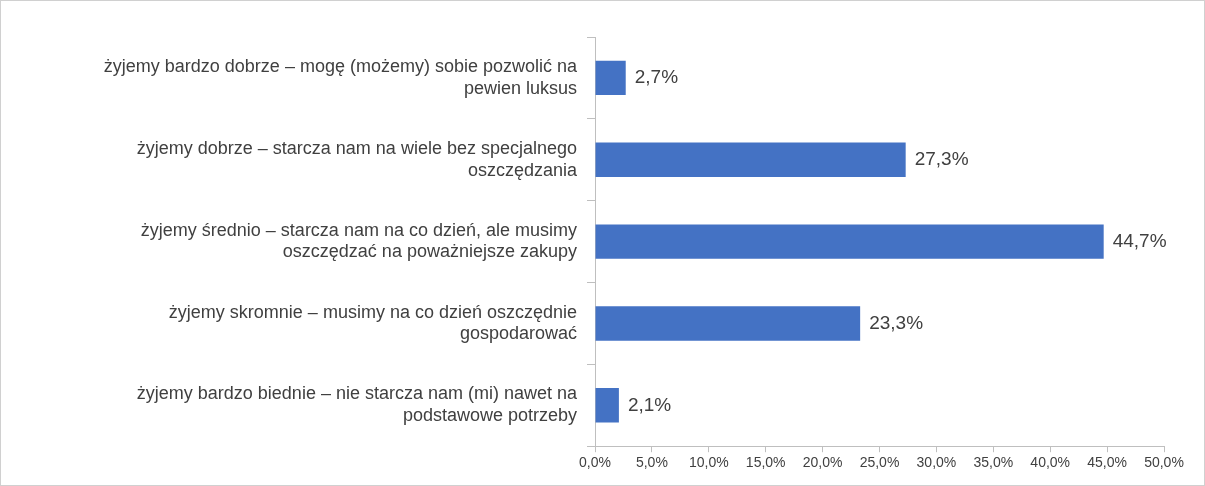 The height and width of the screenshot is (486, 1205). I want to click on x-tick-label: 10,0%, so click(708, 462).